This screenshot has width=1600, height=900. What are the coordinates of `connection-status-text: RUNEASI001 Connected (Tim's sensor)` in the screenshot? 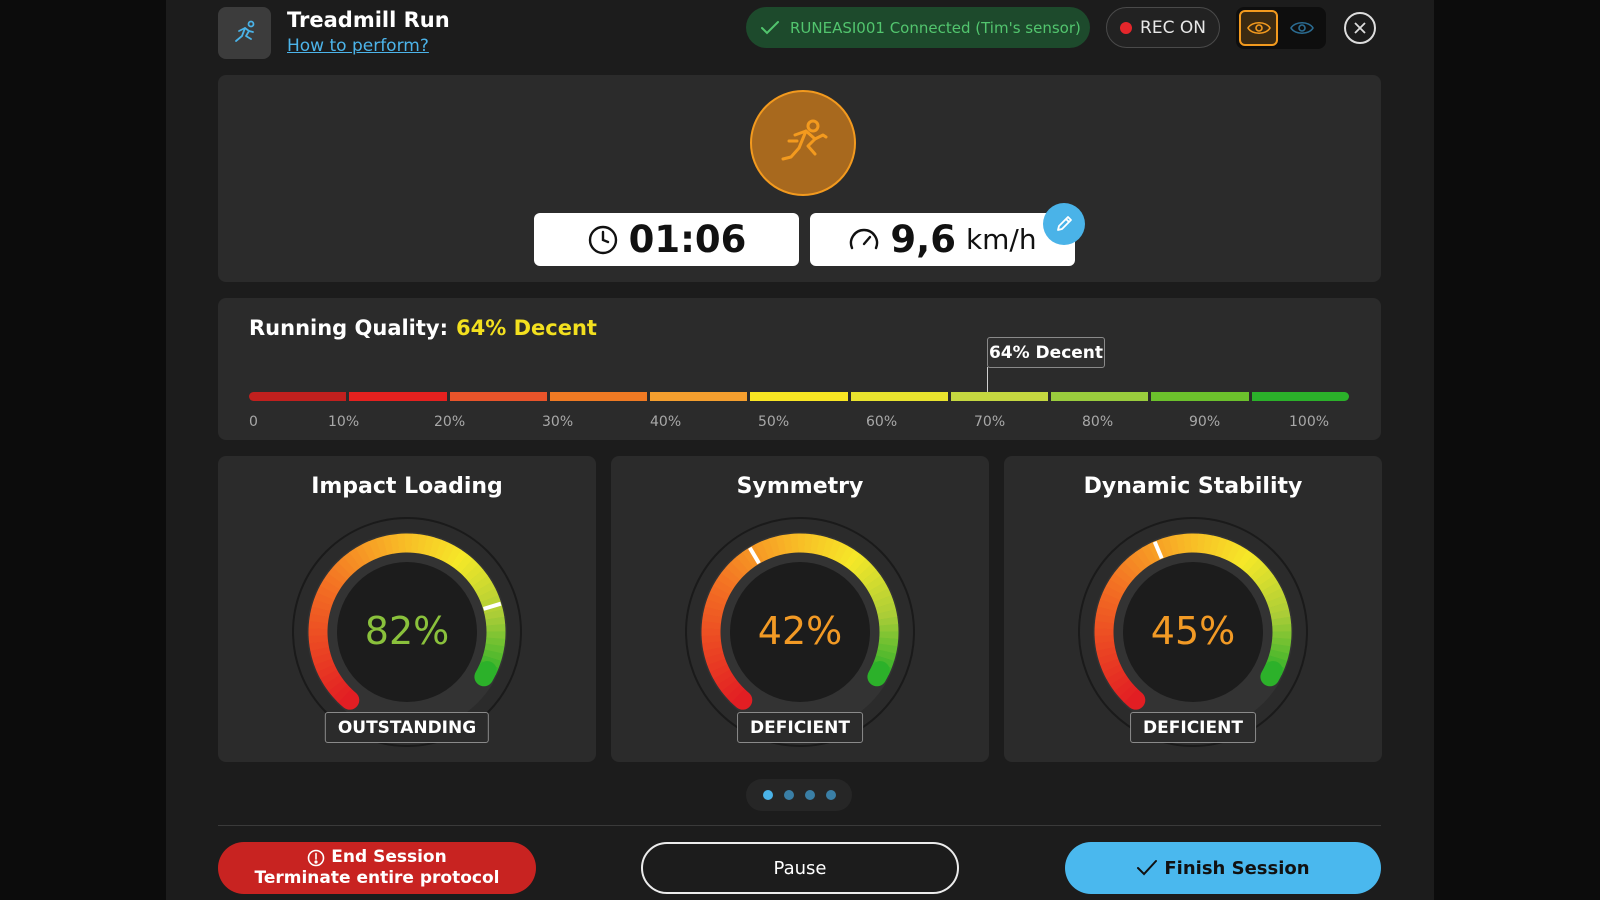 It's located at (935, 27).